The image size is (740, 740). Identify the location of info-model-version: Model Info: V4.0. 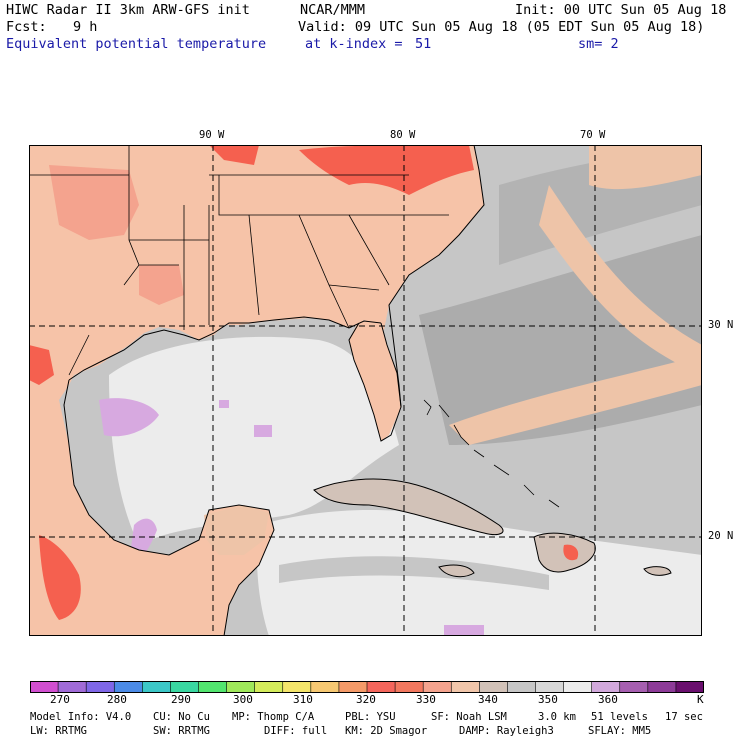
(81, 717).